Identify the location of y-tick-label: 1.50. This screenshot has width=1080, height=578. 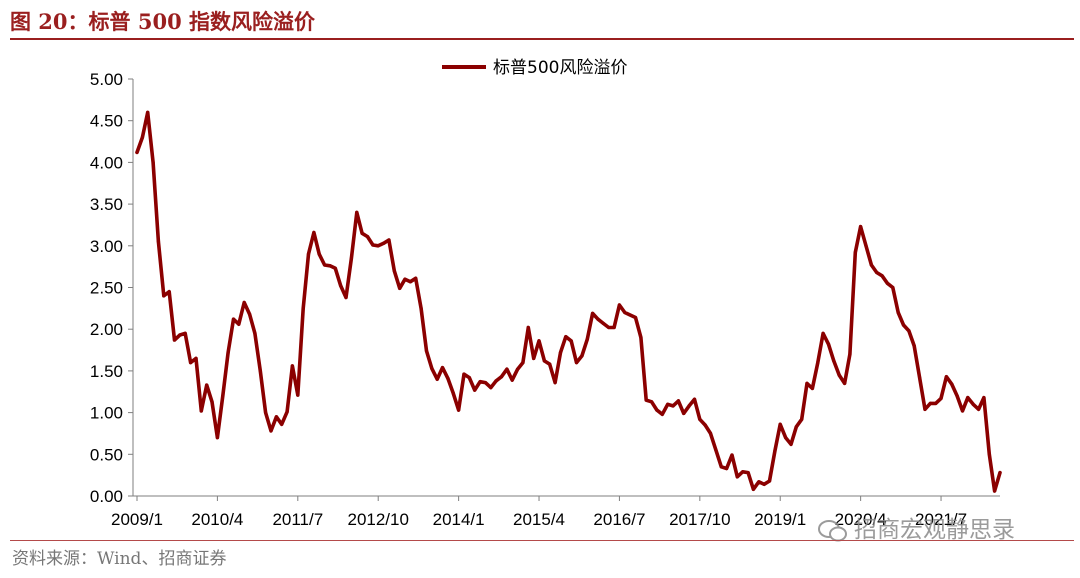
(106, 371).